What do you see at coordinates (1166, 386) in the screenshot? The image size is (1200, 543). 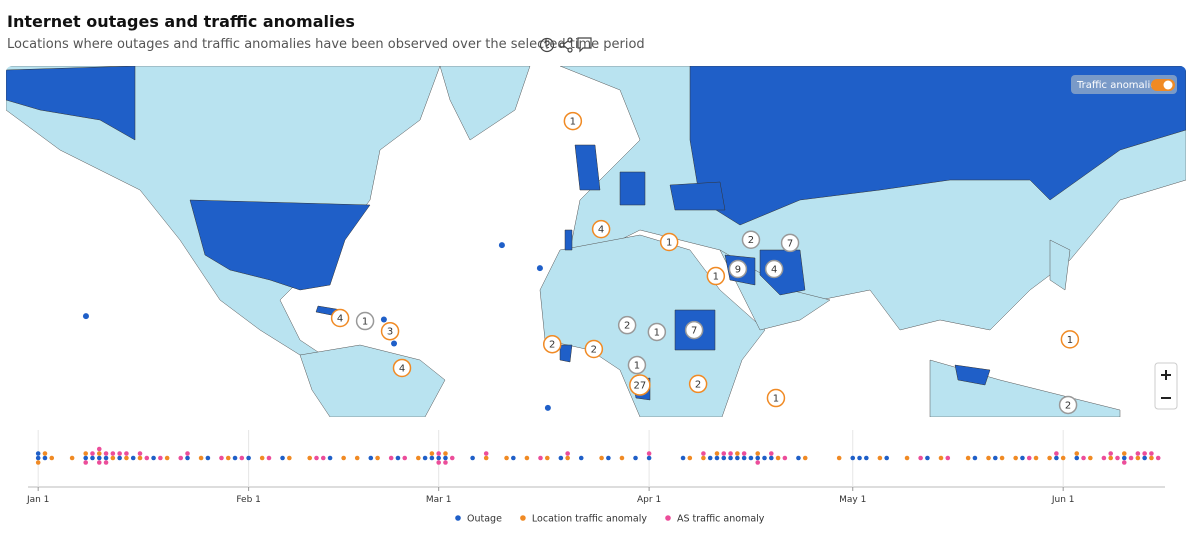 I see `zoom-controls` at bounding box center [1166, 386].